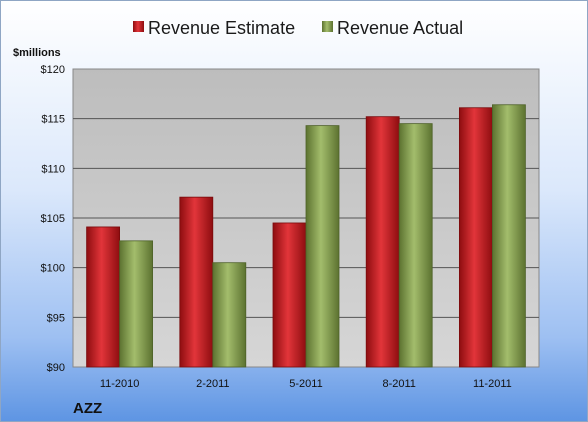 Image resolution: width=588 pixels, height=422 pixels. I want to click on legend-label-actual: Revenue Actual, so click(400, 28).